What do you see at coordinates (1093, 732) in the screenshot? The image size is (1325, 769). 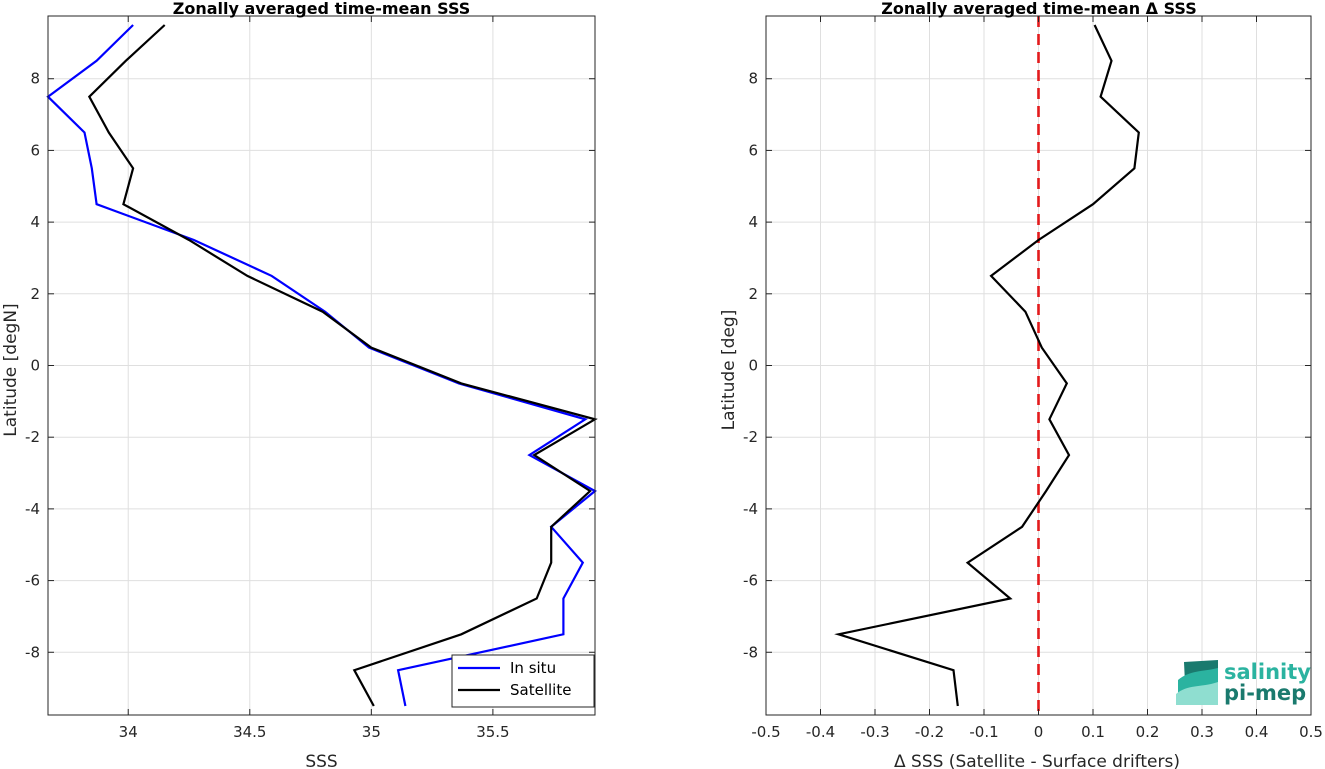 I see `delta-x-tick-label: 0.1` at bounding box center [1093, 732].